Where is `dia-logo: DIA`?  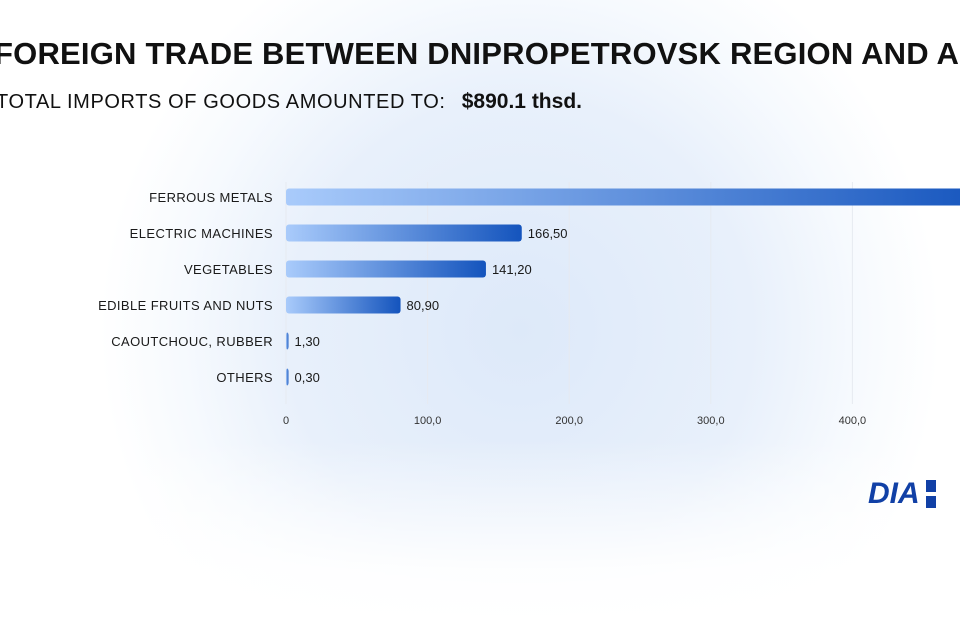 dia-logo: DIA is located at coordinates (902, 494).